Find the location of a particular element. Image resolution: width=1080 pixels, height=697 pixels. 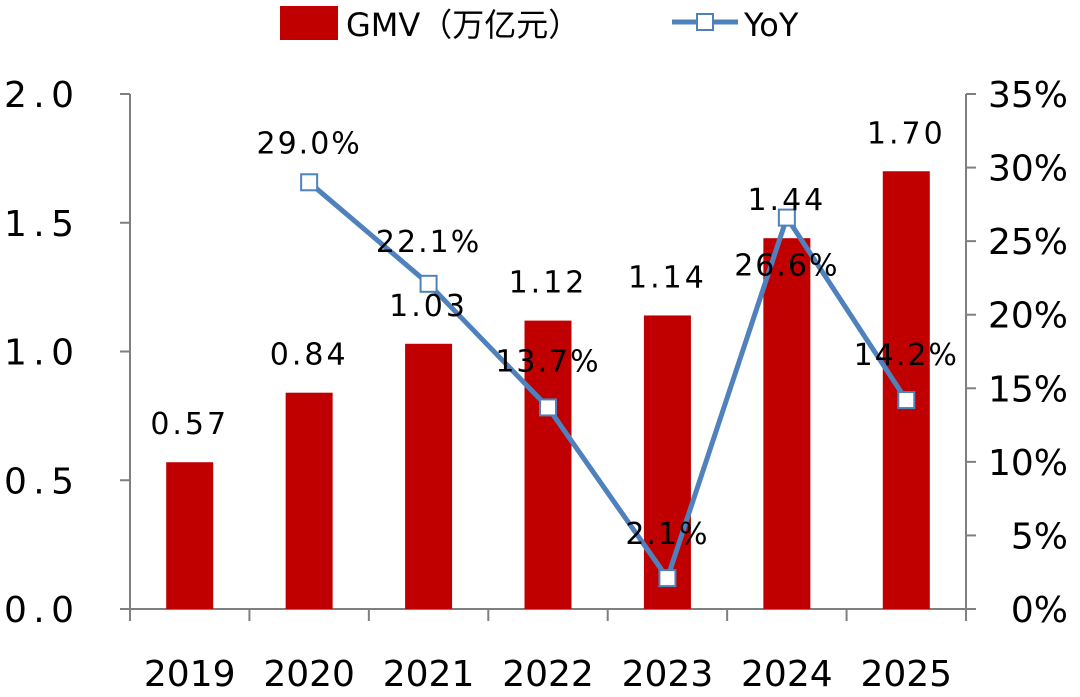

gmv-value-label: 1.14 is located at coordinates (667, 277).